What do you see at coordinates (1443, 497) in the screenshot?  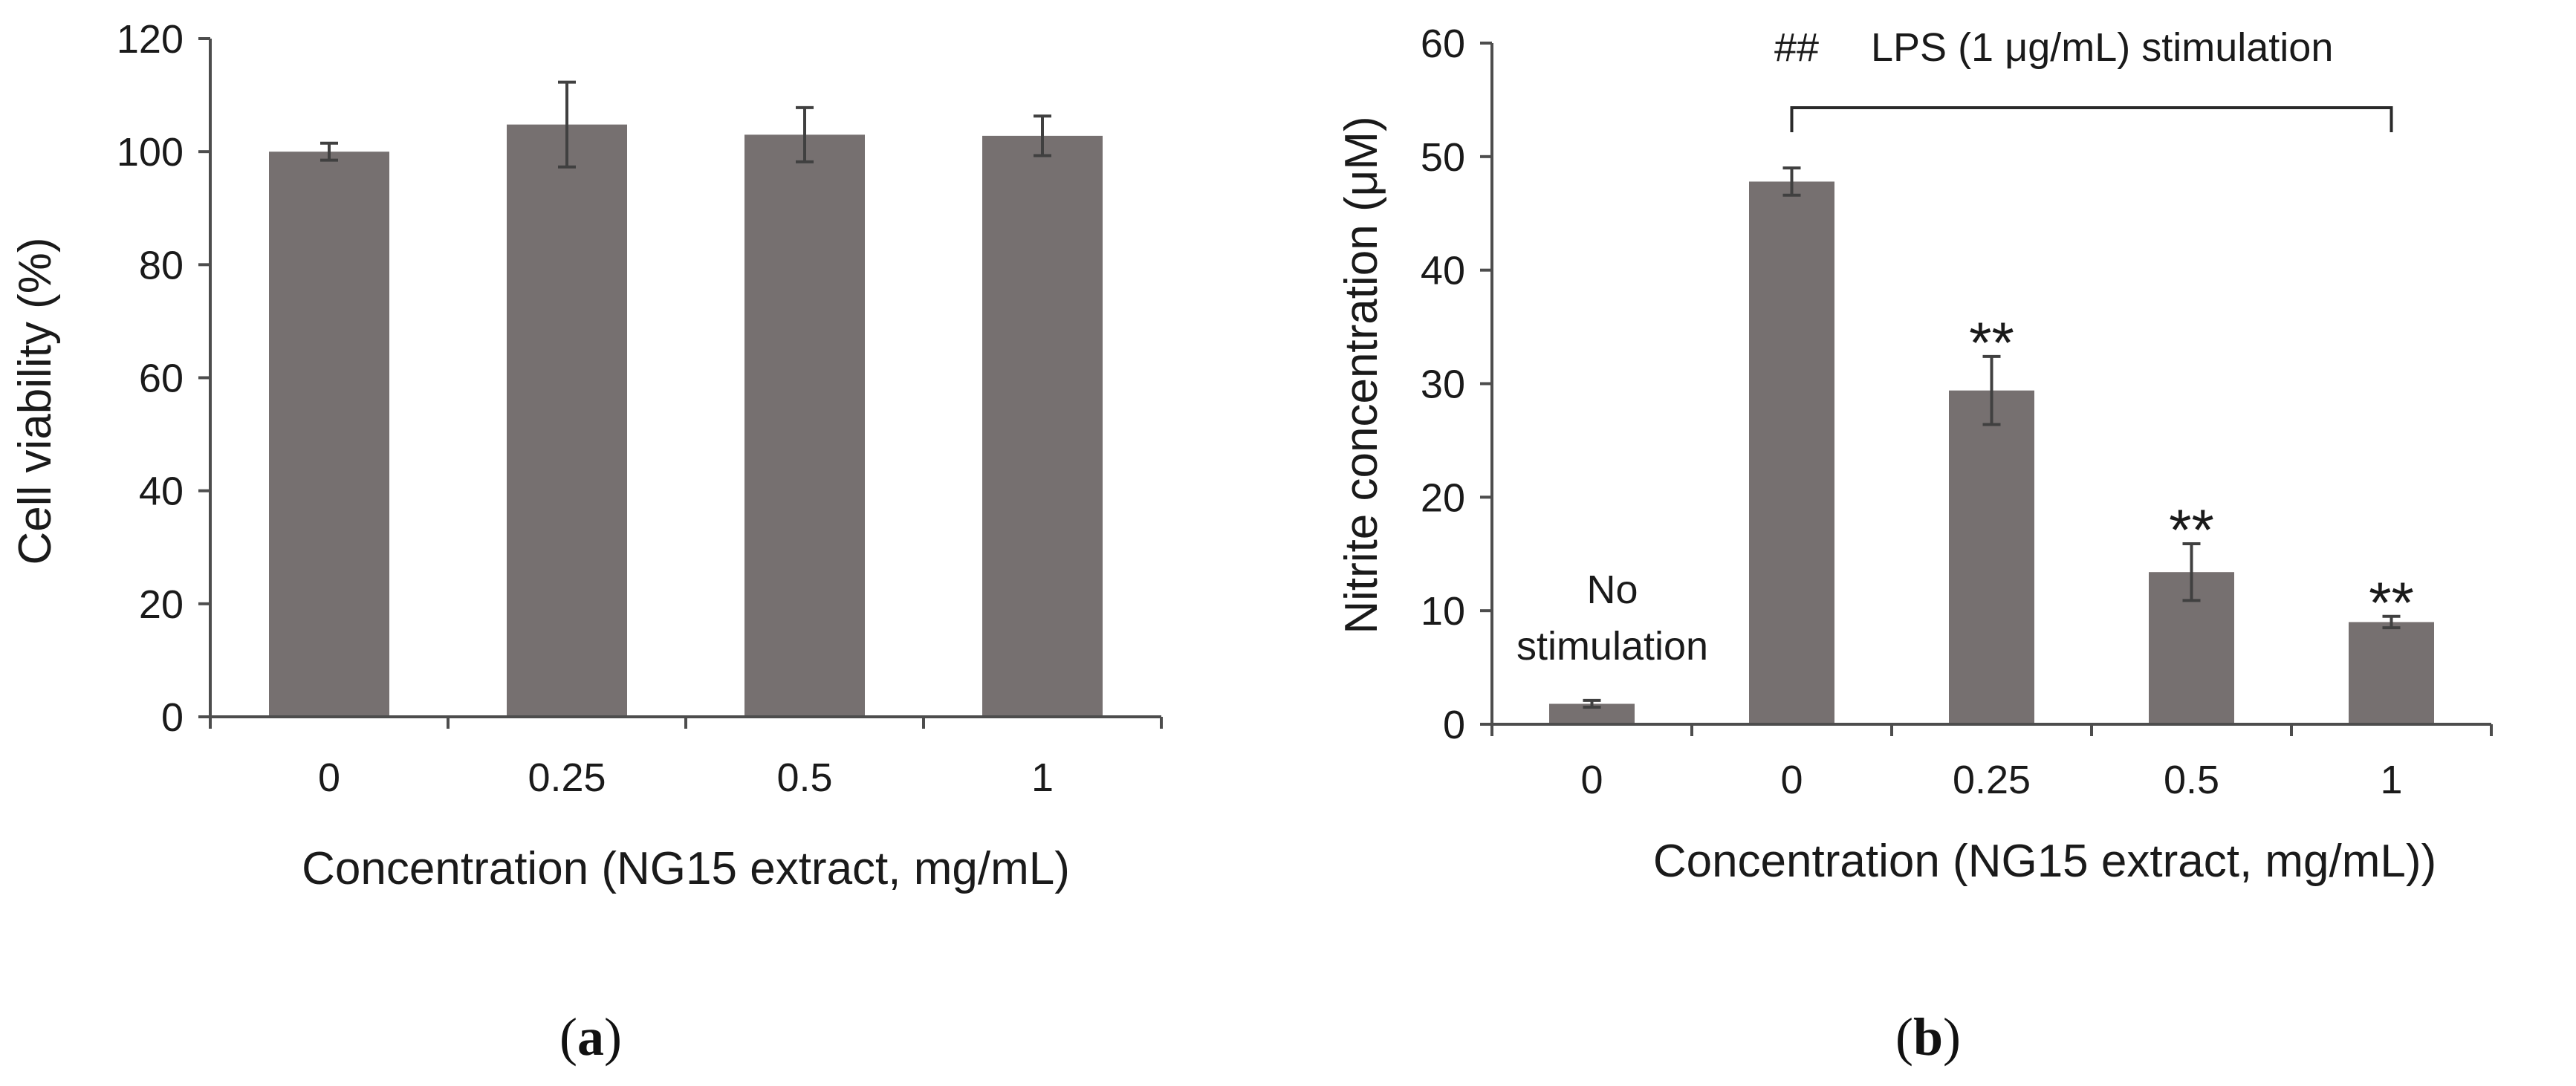 I see `panel-b-y-tick-label: 20` at bounding box center [1443, 497].